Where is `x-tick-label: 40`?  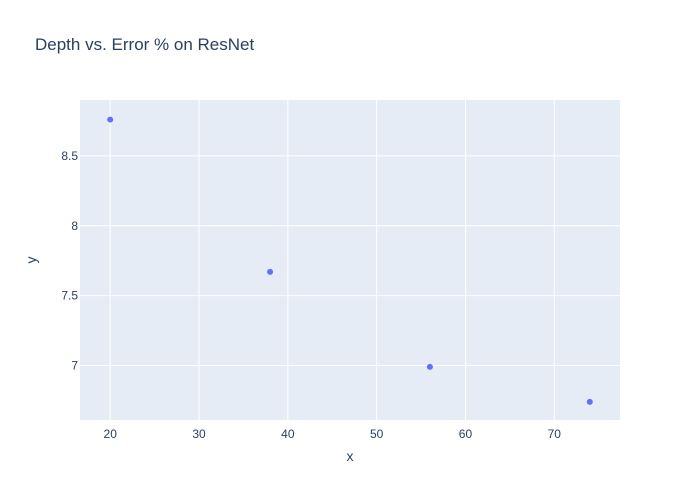 x-tick-label: 40 is located at coordinates (288, 434).